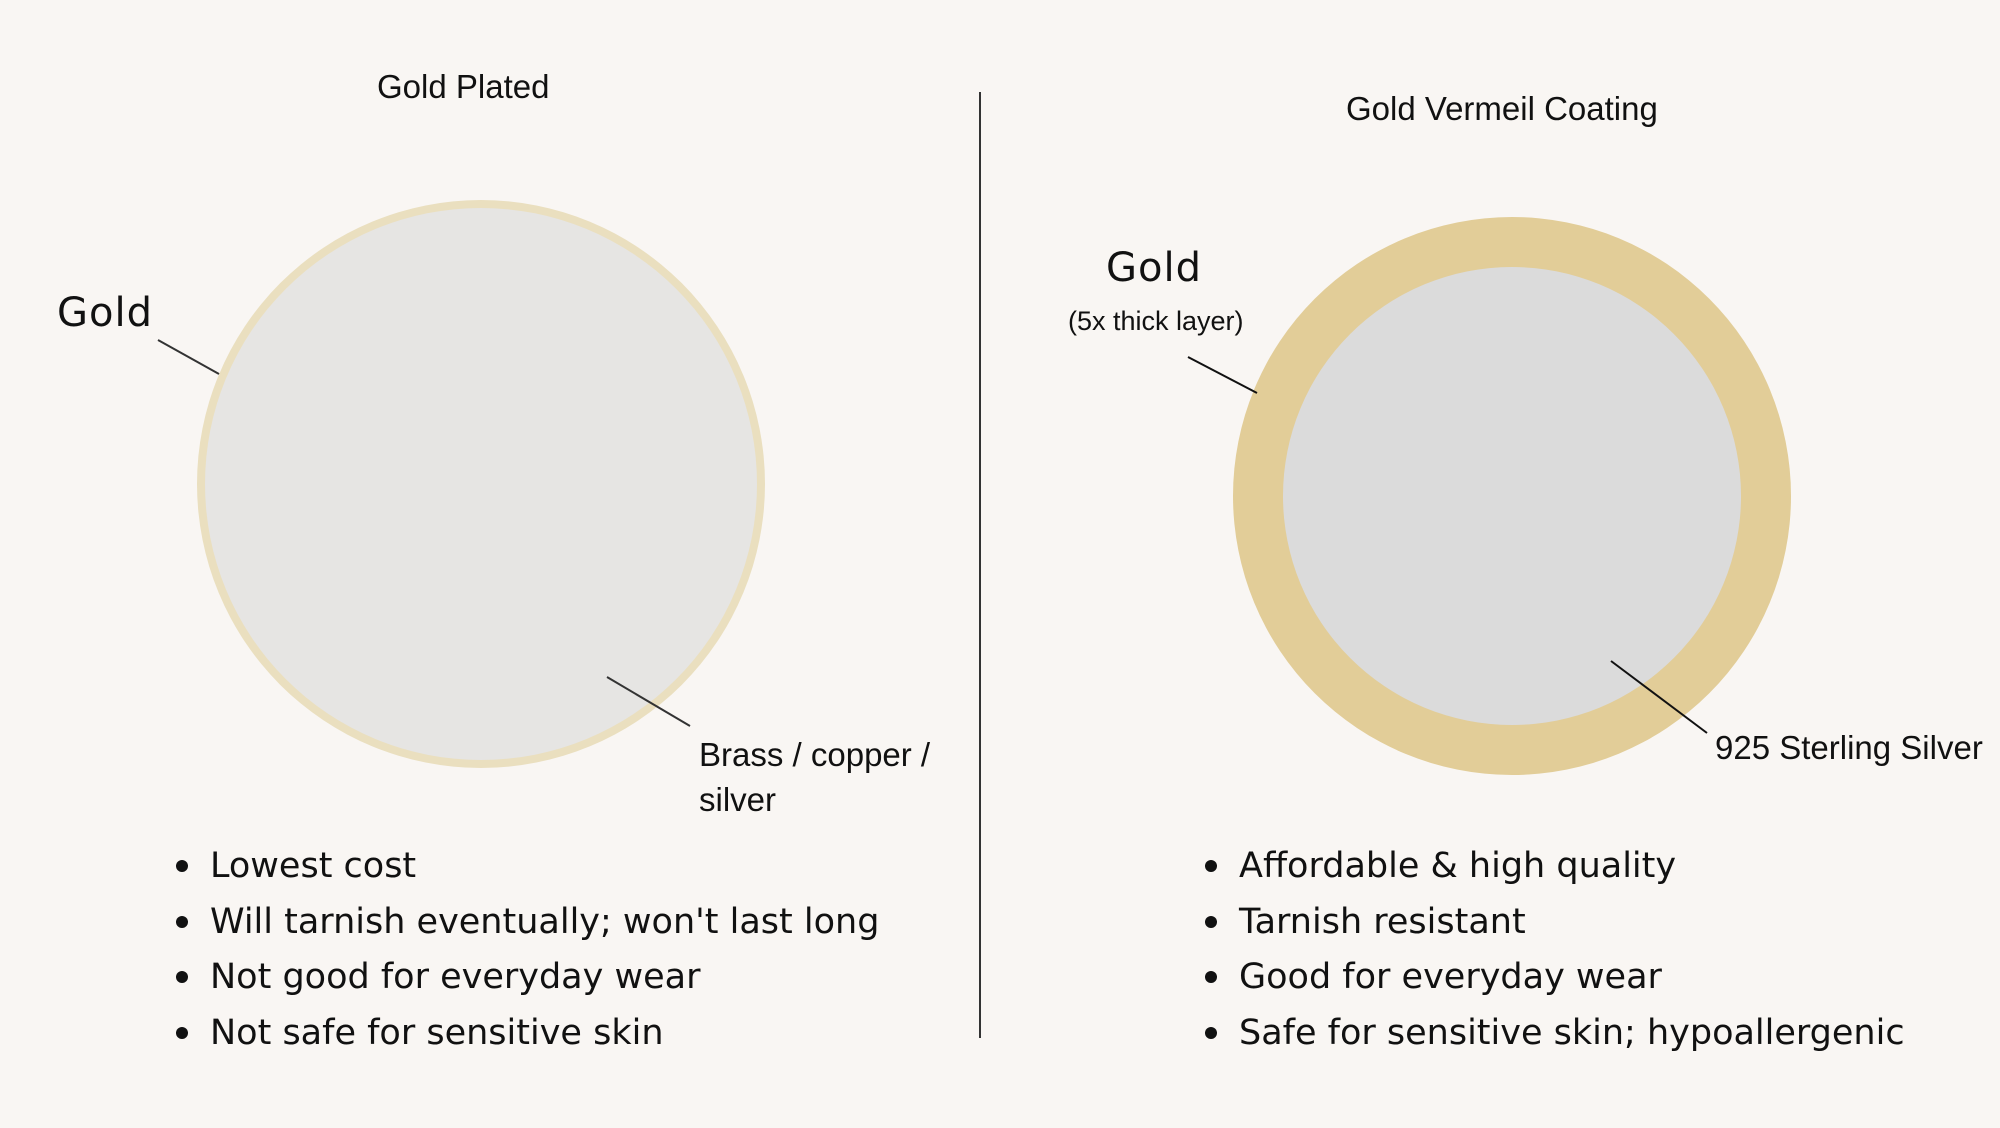 The image size is (2000, 1128). What do you see at coordinates (1512, 496) in the screenshot?
I see `gold-vermeil-core` at bounding box center [1512, 496].